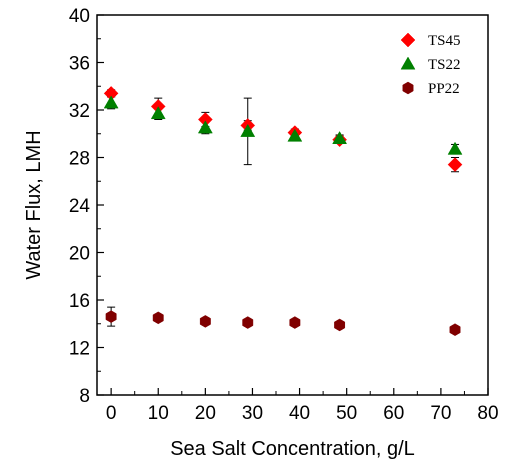 The width and height of the screenshot is (511, 469). I want to click on legend: TS45 TS22 PP22, so click(430, 64).